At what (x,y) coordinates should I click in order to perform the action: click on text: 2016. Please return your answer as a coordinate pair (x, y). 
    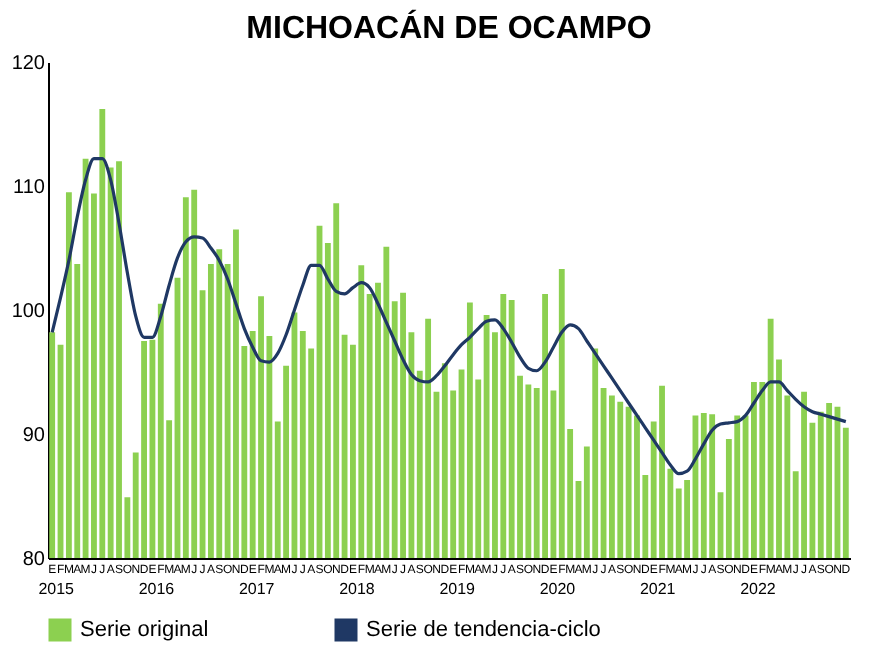
    Looking at the image, I should click on (157, 589).